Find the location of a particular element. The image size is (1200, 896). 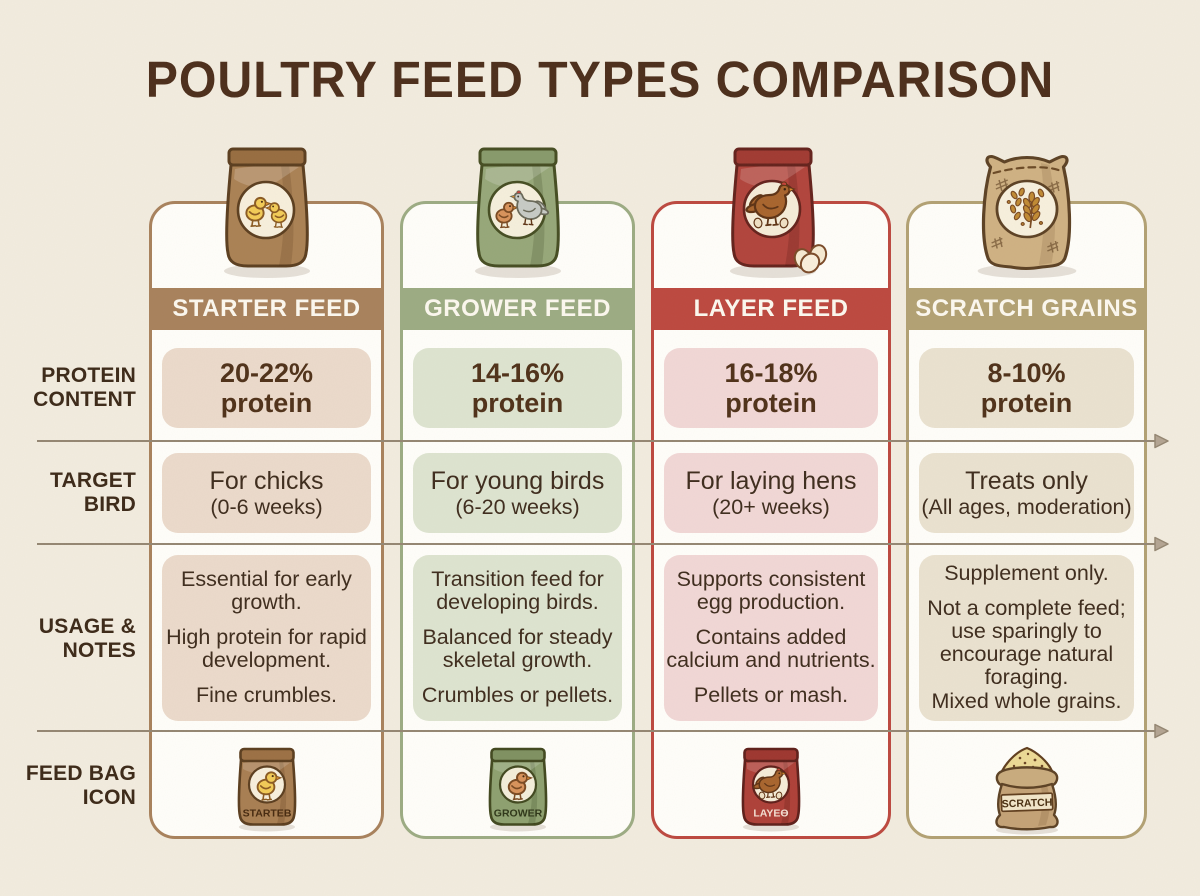

target-bird-sub: (6-20 weeks) is located at coordinates (517, 506).